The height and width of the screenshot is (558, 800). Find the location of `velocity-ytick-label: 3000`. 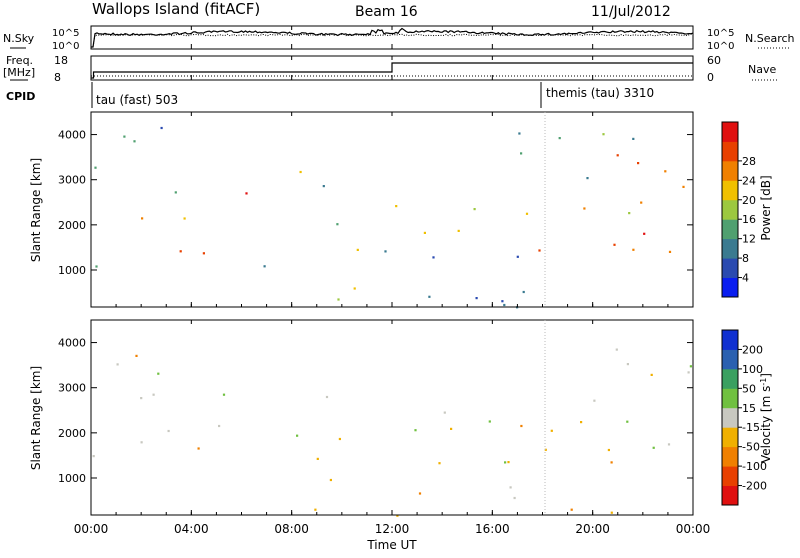

velocity-ytick-label: 3000 is located at coordinates (72, 388).